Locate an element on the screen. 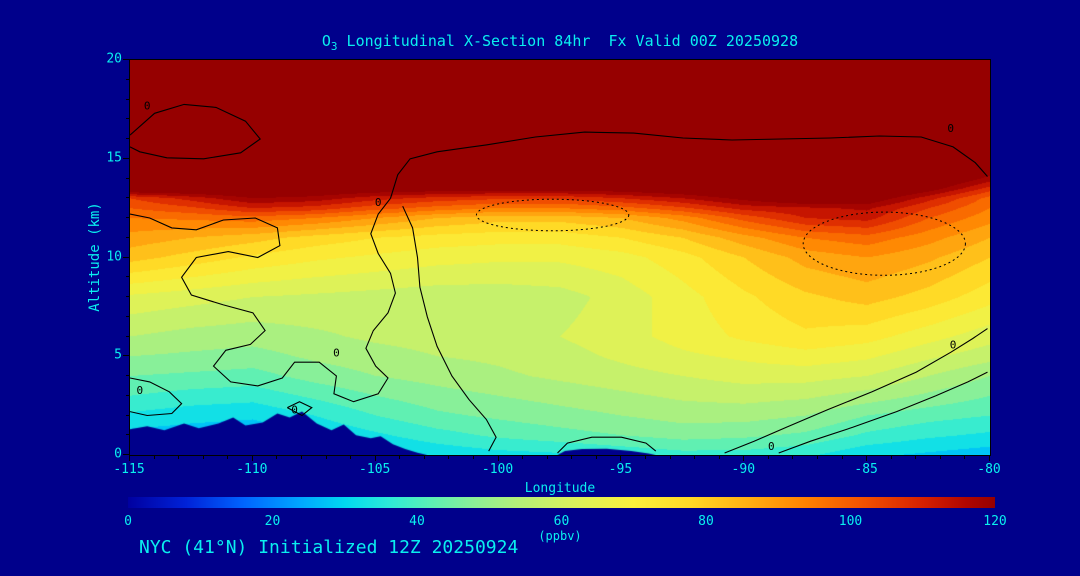 Image resolution: width=1080 pixels, height=576 pixels. title-species-subscript: 3 is located at coordinates (334, 46).